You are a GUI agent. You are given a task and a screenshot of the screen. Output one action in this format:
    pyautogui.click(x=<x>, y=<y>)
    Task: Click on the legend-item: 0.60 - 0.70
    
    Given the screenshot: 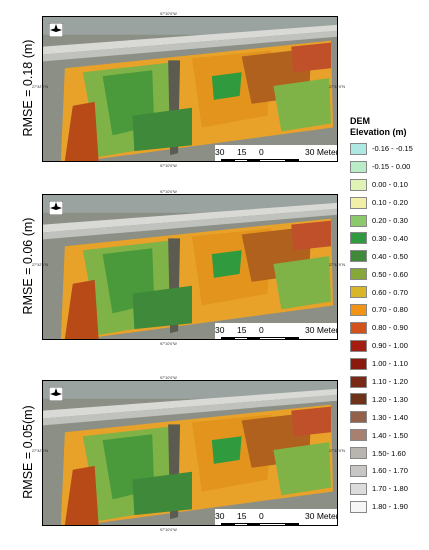 What is the action you would take?
    pyautogui.click(x=389, y=292)
    